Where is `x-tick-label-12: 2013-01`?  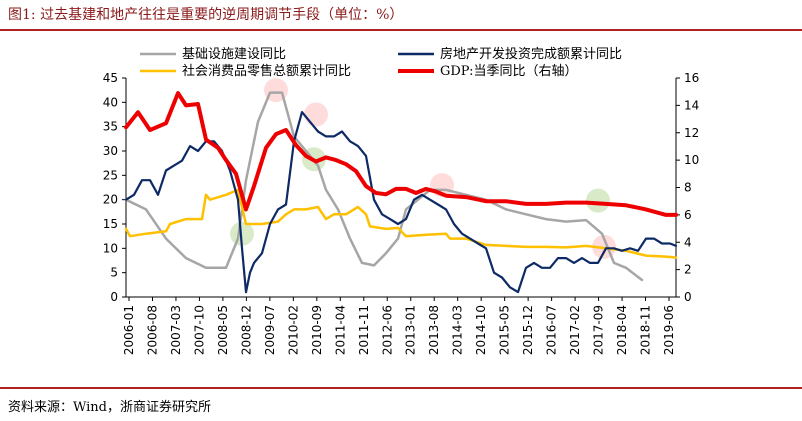
x-tick-label-12: 2013-01 is located at coordinates (411, 330).